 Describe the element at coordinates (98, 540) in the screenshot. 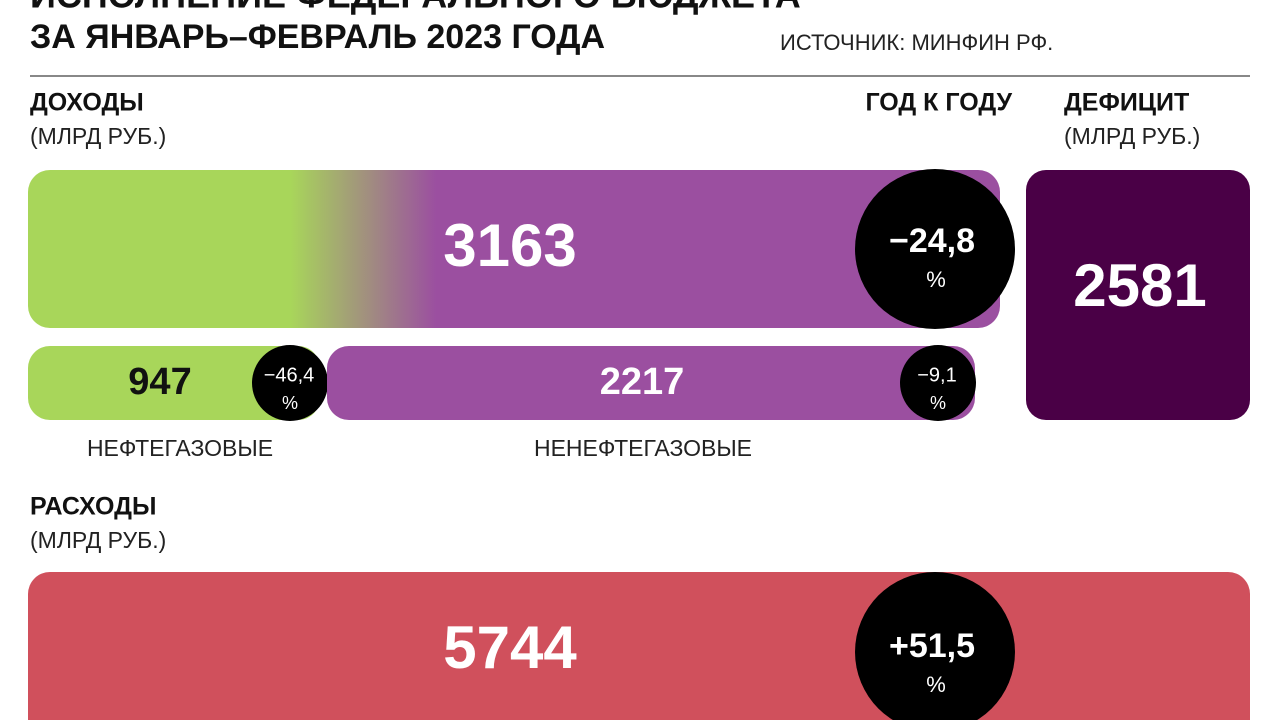

I see `expenses-unit: (МЛРД РУБ.)` at that location.